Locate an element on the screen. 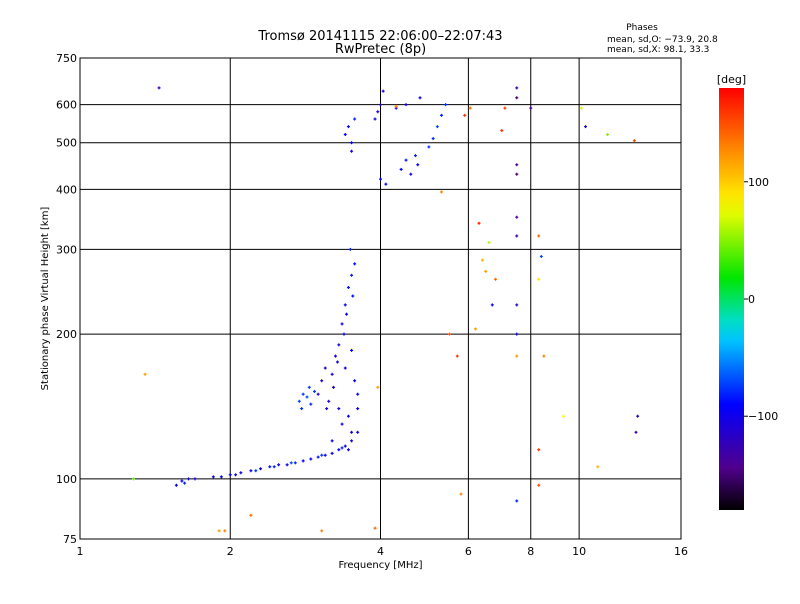 This screenshot has width=800, height=604. y-tick-label: 75 is located at coordinates (70, 539).